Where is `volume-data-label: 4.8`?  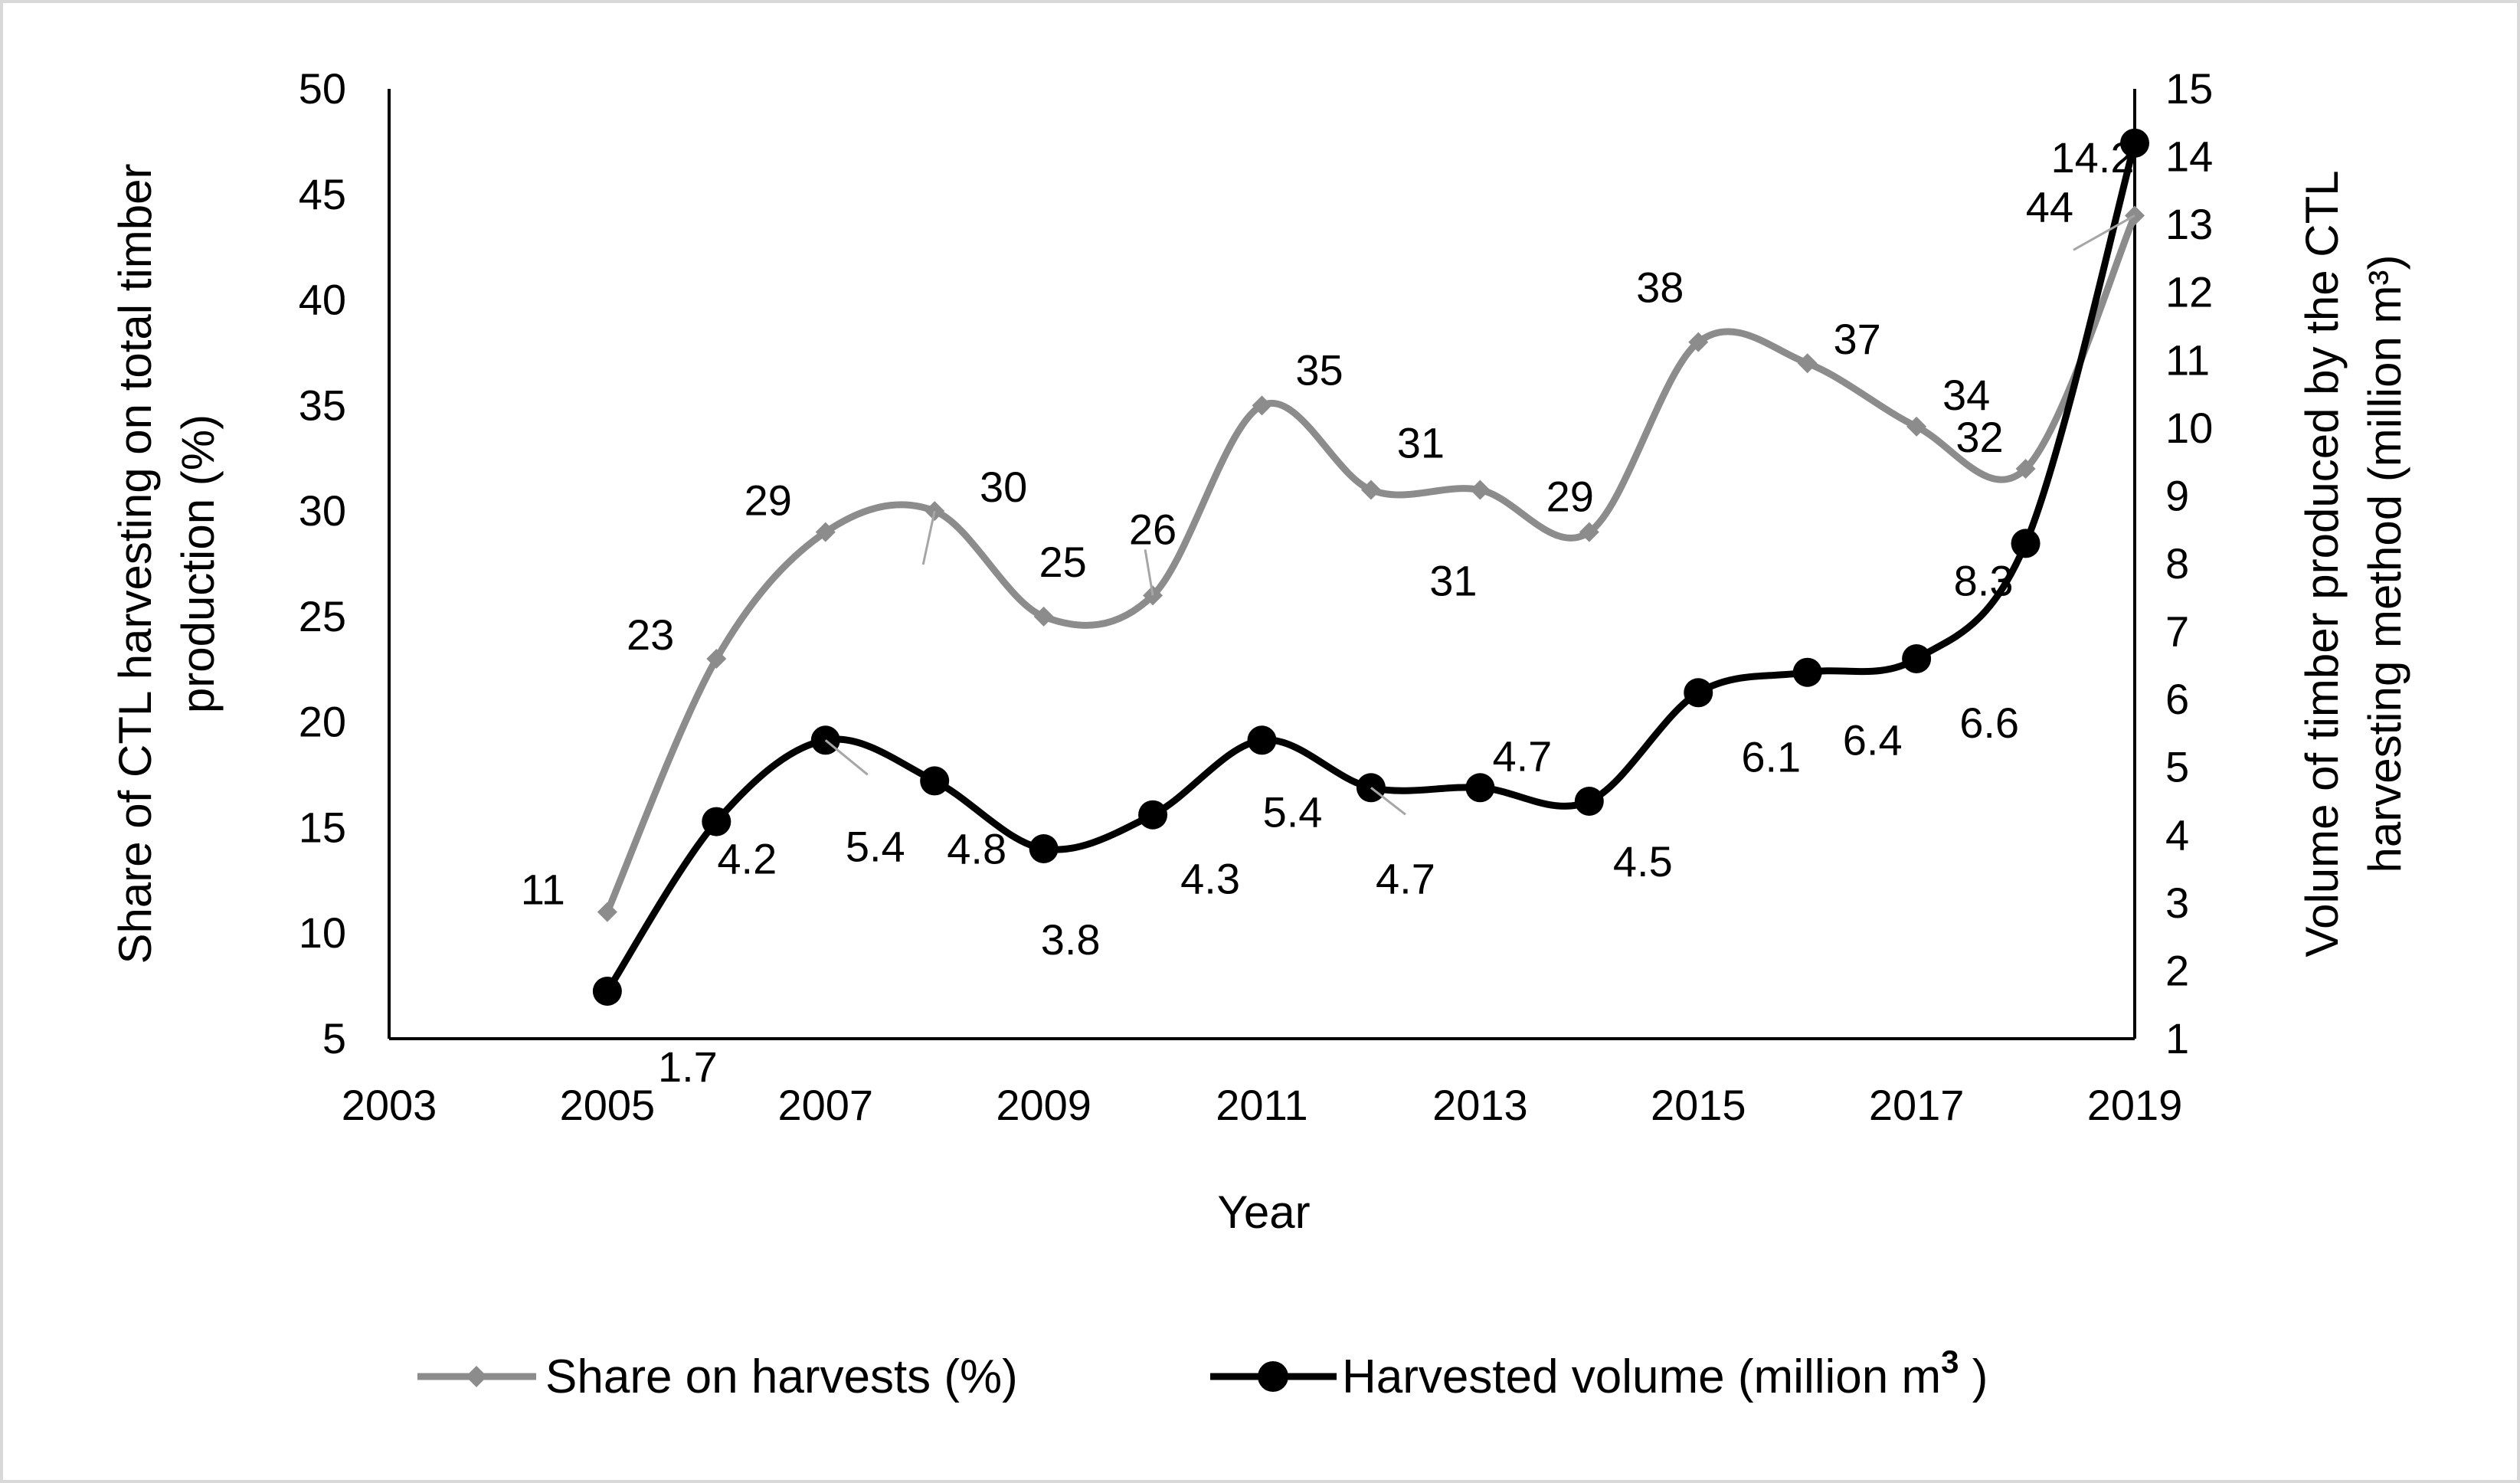
volume-data-label: 4.8 is located at coordinates (976, 848).